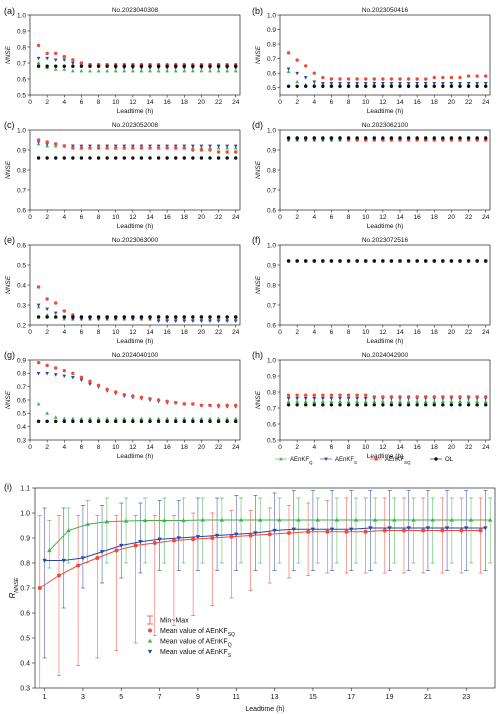 Image resolution: width=500 pixels, height=714 pixels. I want to click on panel-label: (h), so click(257, 355).